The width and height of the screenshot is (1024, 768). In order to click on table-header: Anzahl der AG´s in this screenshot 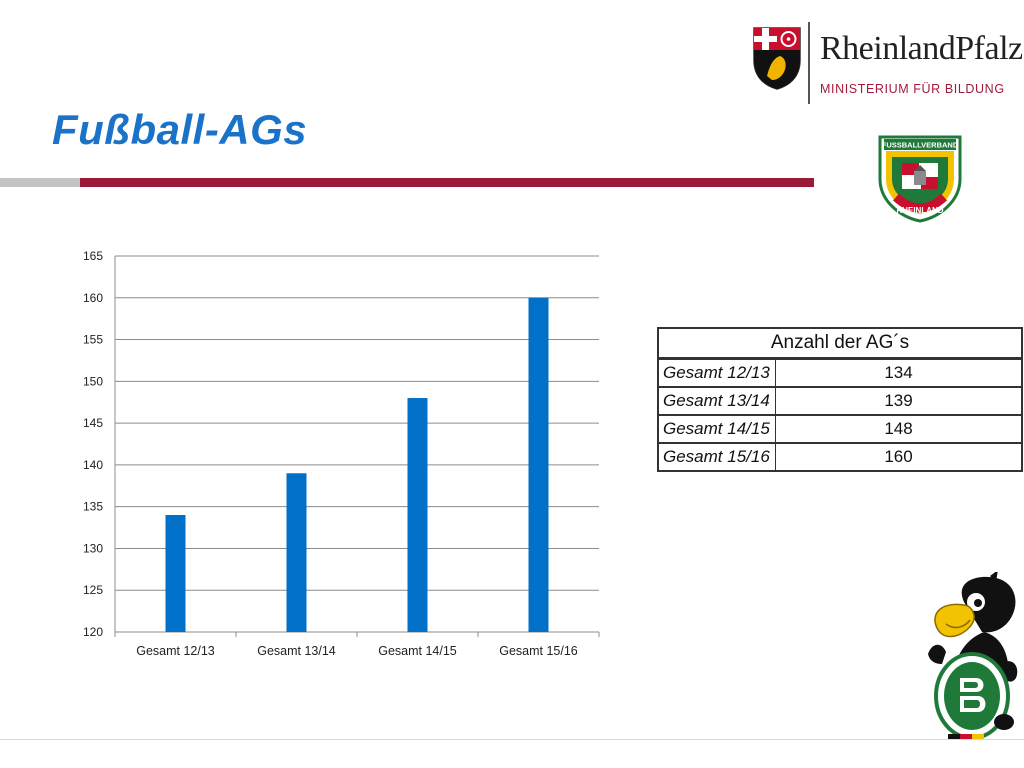, I will do `click(840, 344)`.